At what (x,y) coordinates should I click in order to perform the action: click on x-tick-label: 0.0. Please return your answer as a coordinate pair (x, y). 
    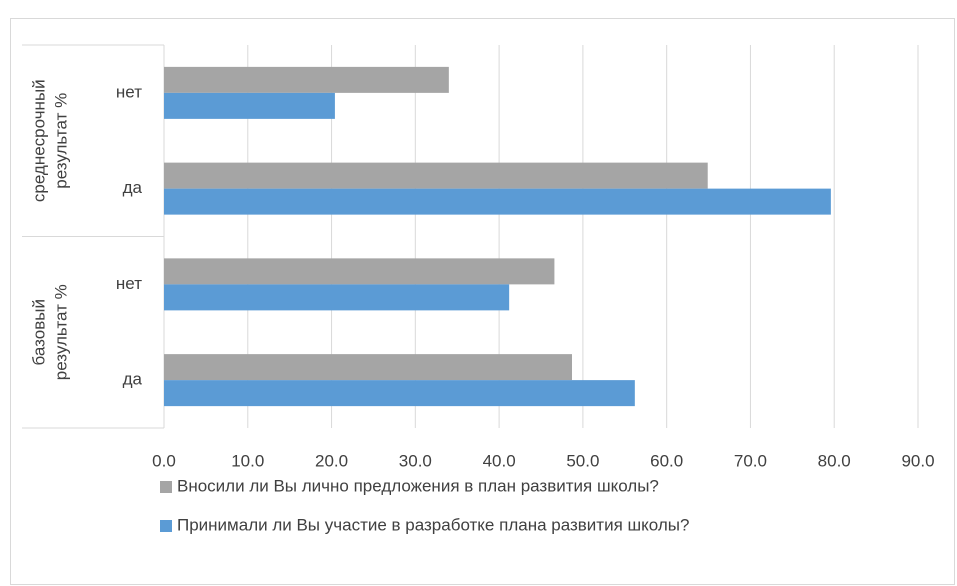
    Looking at the image, I should click on (164, 460).